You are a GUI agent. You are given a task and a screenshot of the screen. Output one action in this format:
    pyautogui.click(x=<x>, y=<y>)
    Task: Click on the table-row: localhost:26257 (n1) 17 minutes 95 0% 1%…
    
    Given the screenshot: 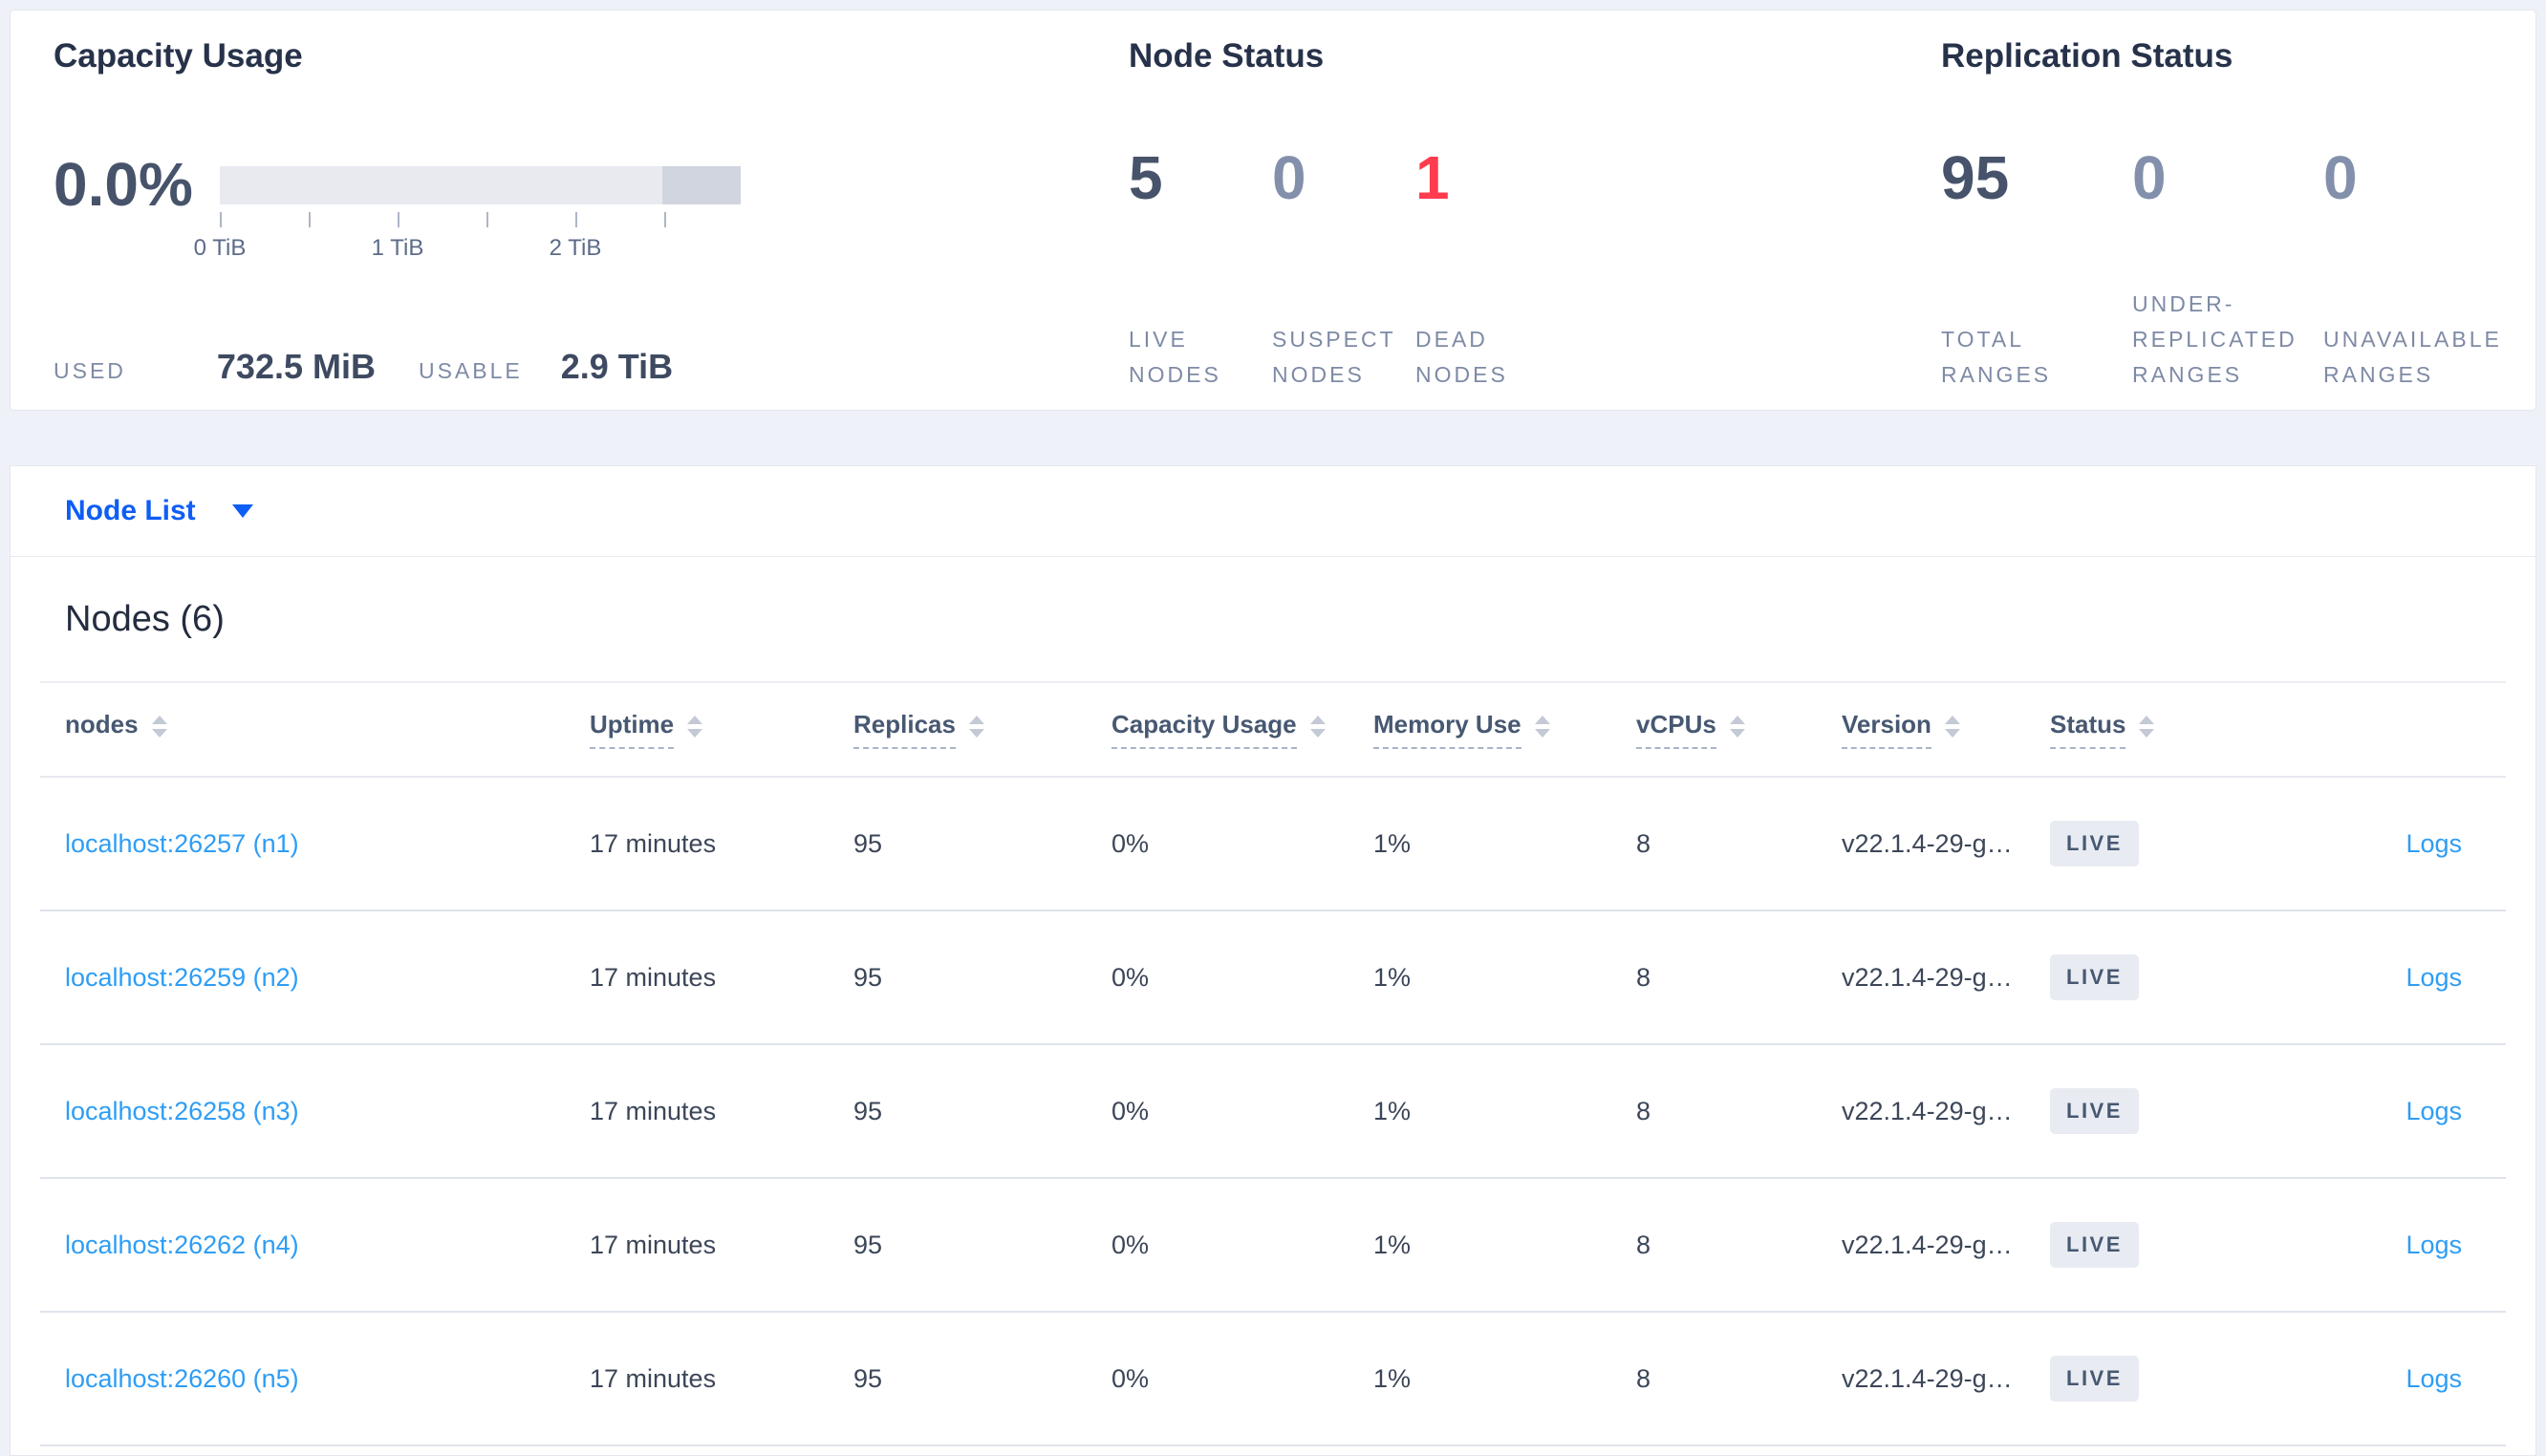 What is the action you would take?
    pyautogui.click(x=1273, y=845)
    